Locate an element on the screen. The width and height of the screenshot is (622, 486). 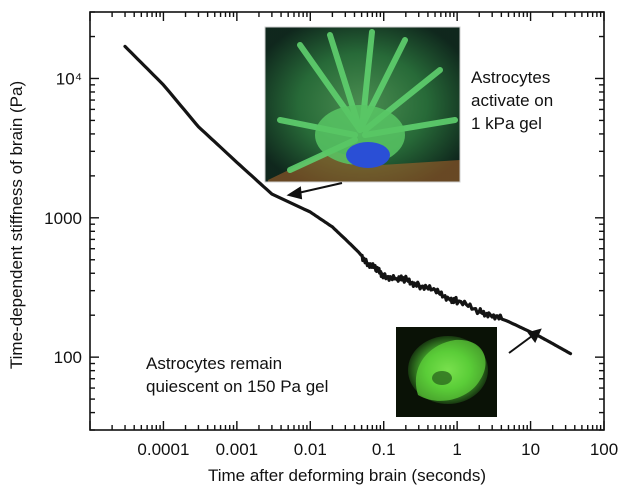
annotation-activate-line1: Astrocytes is located at coordinates (510, 77).